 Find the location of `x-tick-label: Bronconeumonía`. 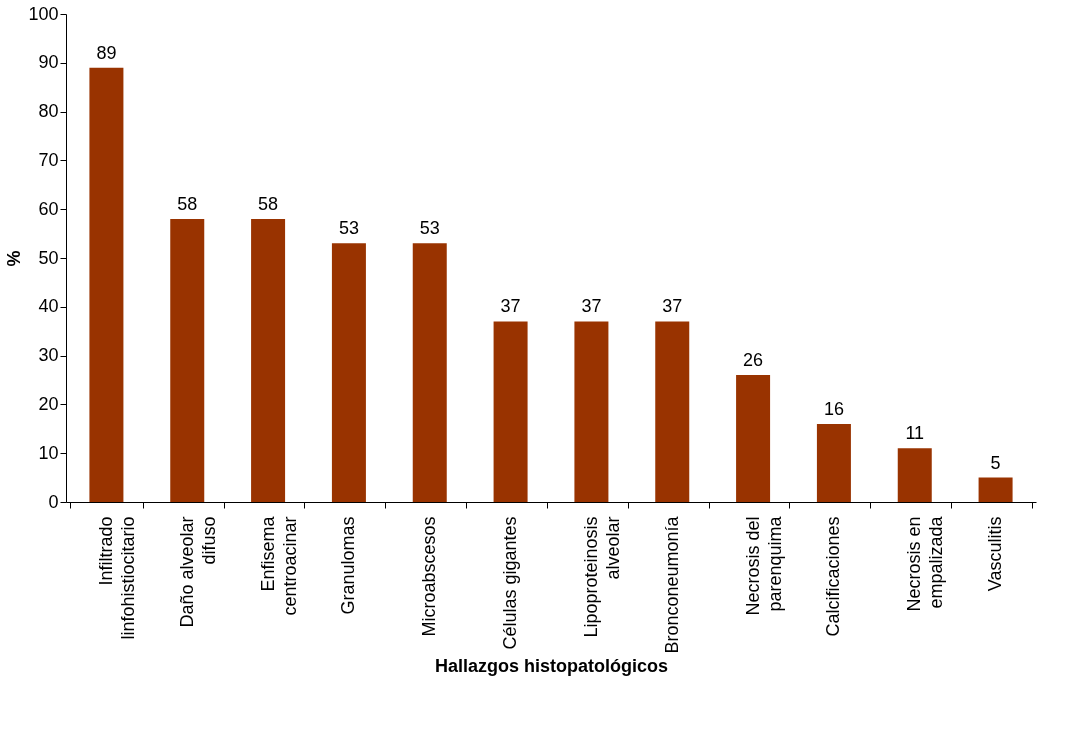

x-tick-label: Bronconeumonía is located at coordinates (671, 584).